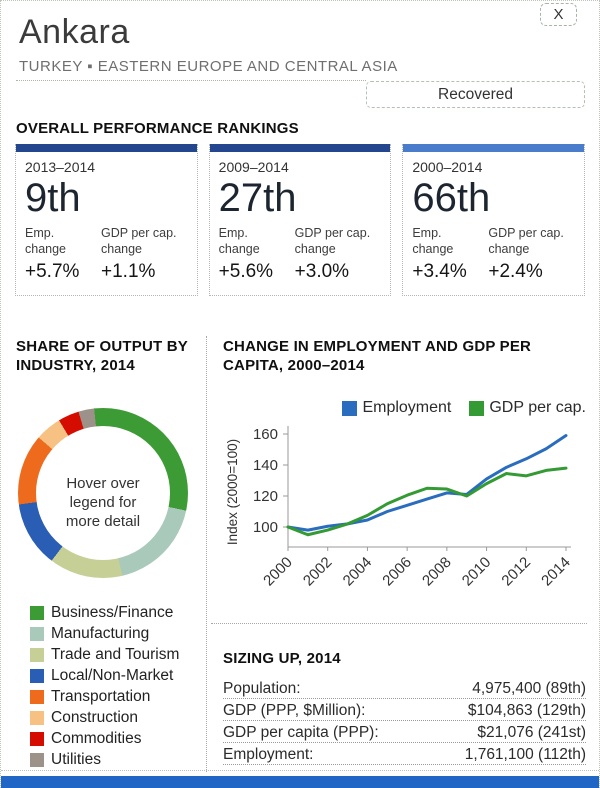 The height and width of the screenshot is (788, 600). I want to click on gdp-swatch-icon, so click(477, 408).